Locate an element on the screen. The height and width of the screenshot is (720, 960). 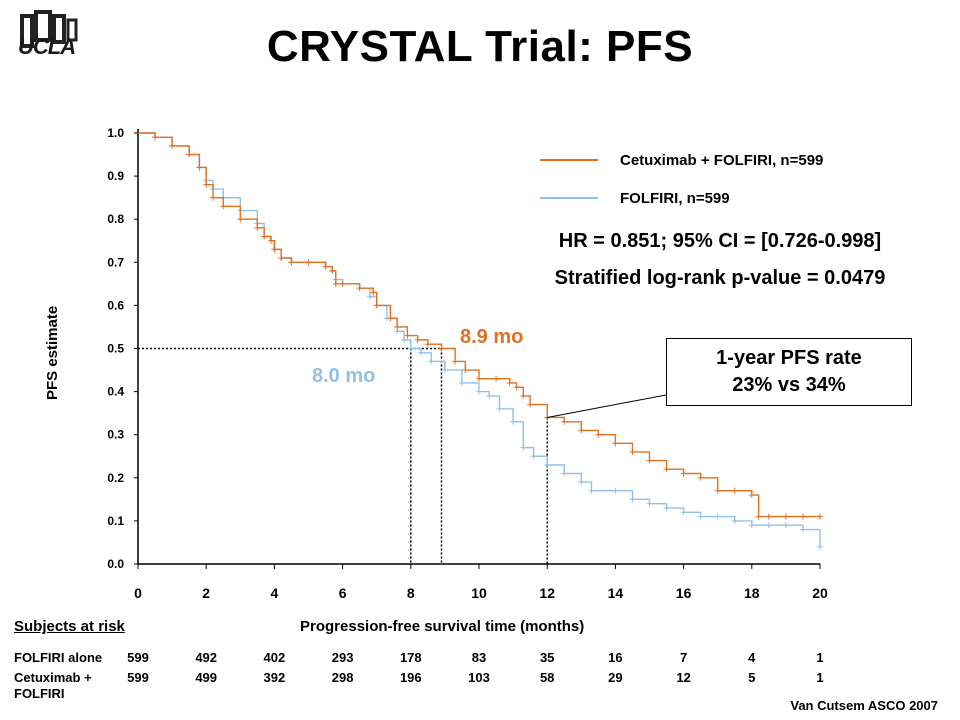
risk-value: 7 is located at coordinates (683, 657).